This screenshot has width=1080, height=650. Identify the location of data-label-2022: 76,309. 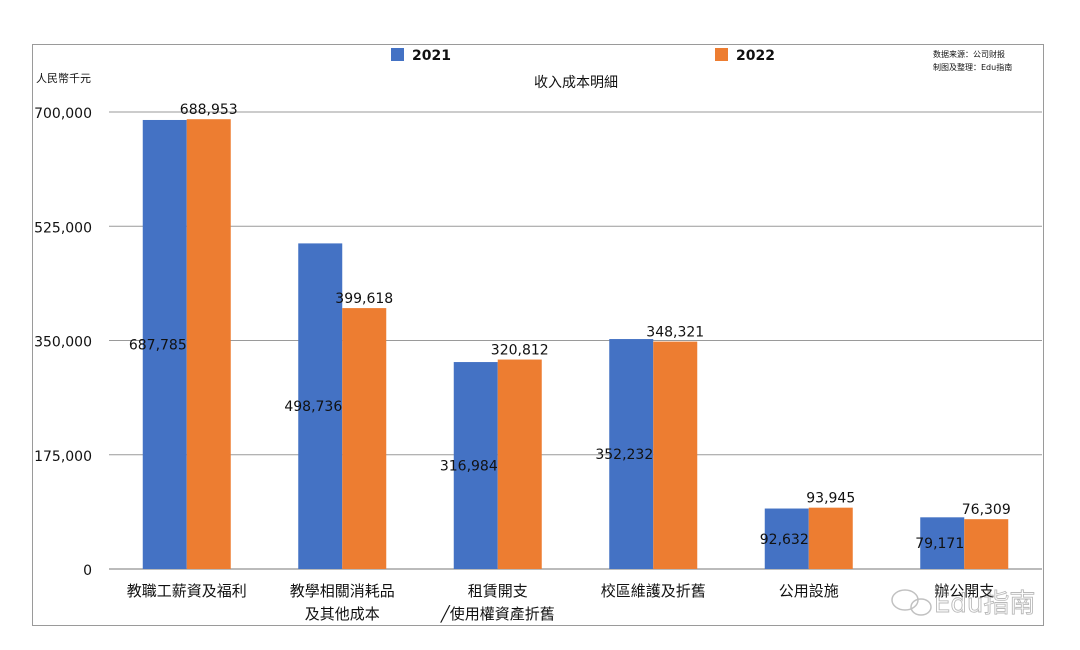
(986, 510).